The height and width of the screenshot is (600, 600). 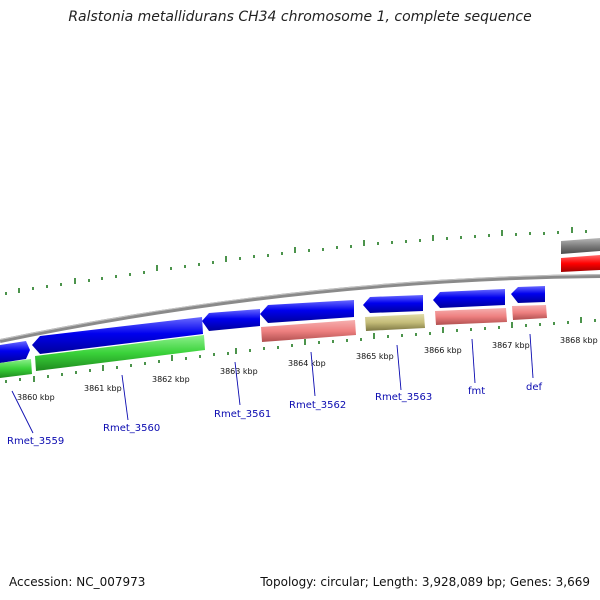 I want to click on ruler-label: 3863 kbp, so click(x=239, y=371).